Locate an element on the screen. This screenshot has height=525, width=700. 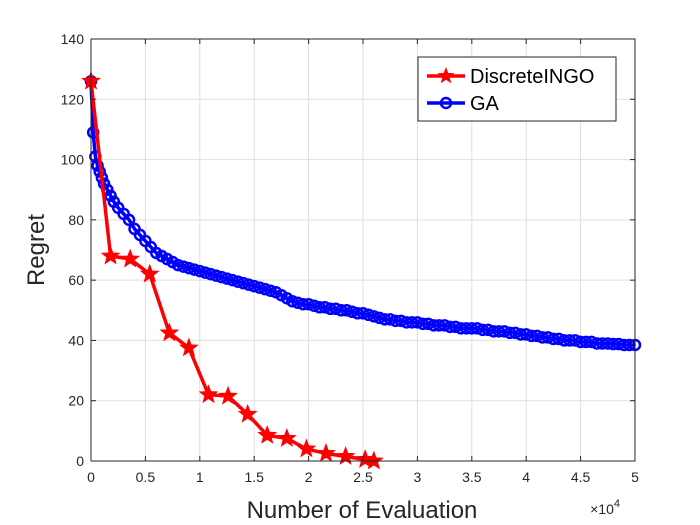
x-axis-label: Number of Evaluation is located at coordinates (362, 510).